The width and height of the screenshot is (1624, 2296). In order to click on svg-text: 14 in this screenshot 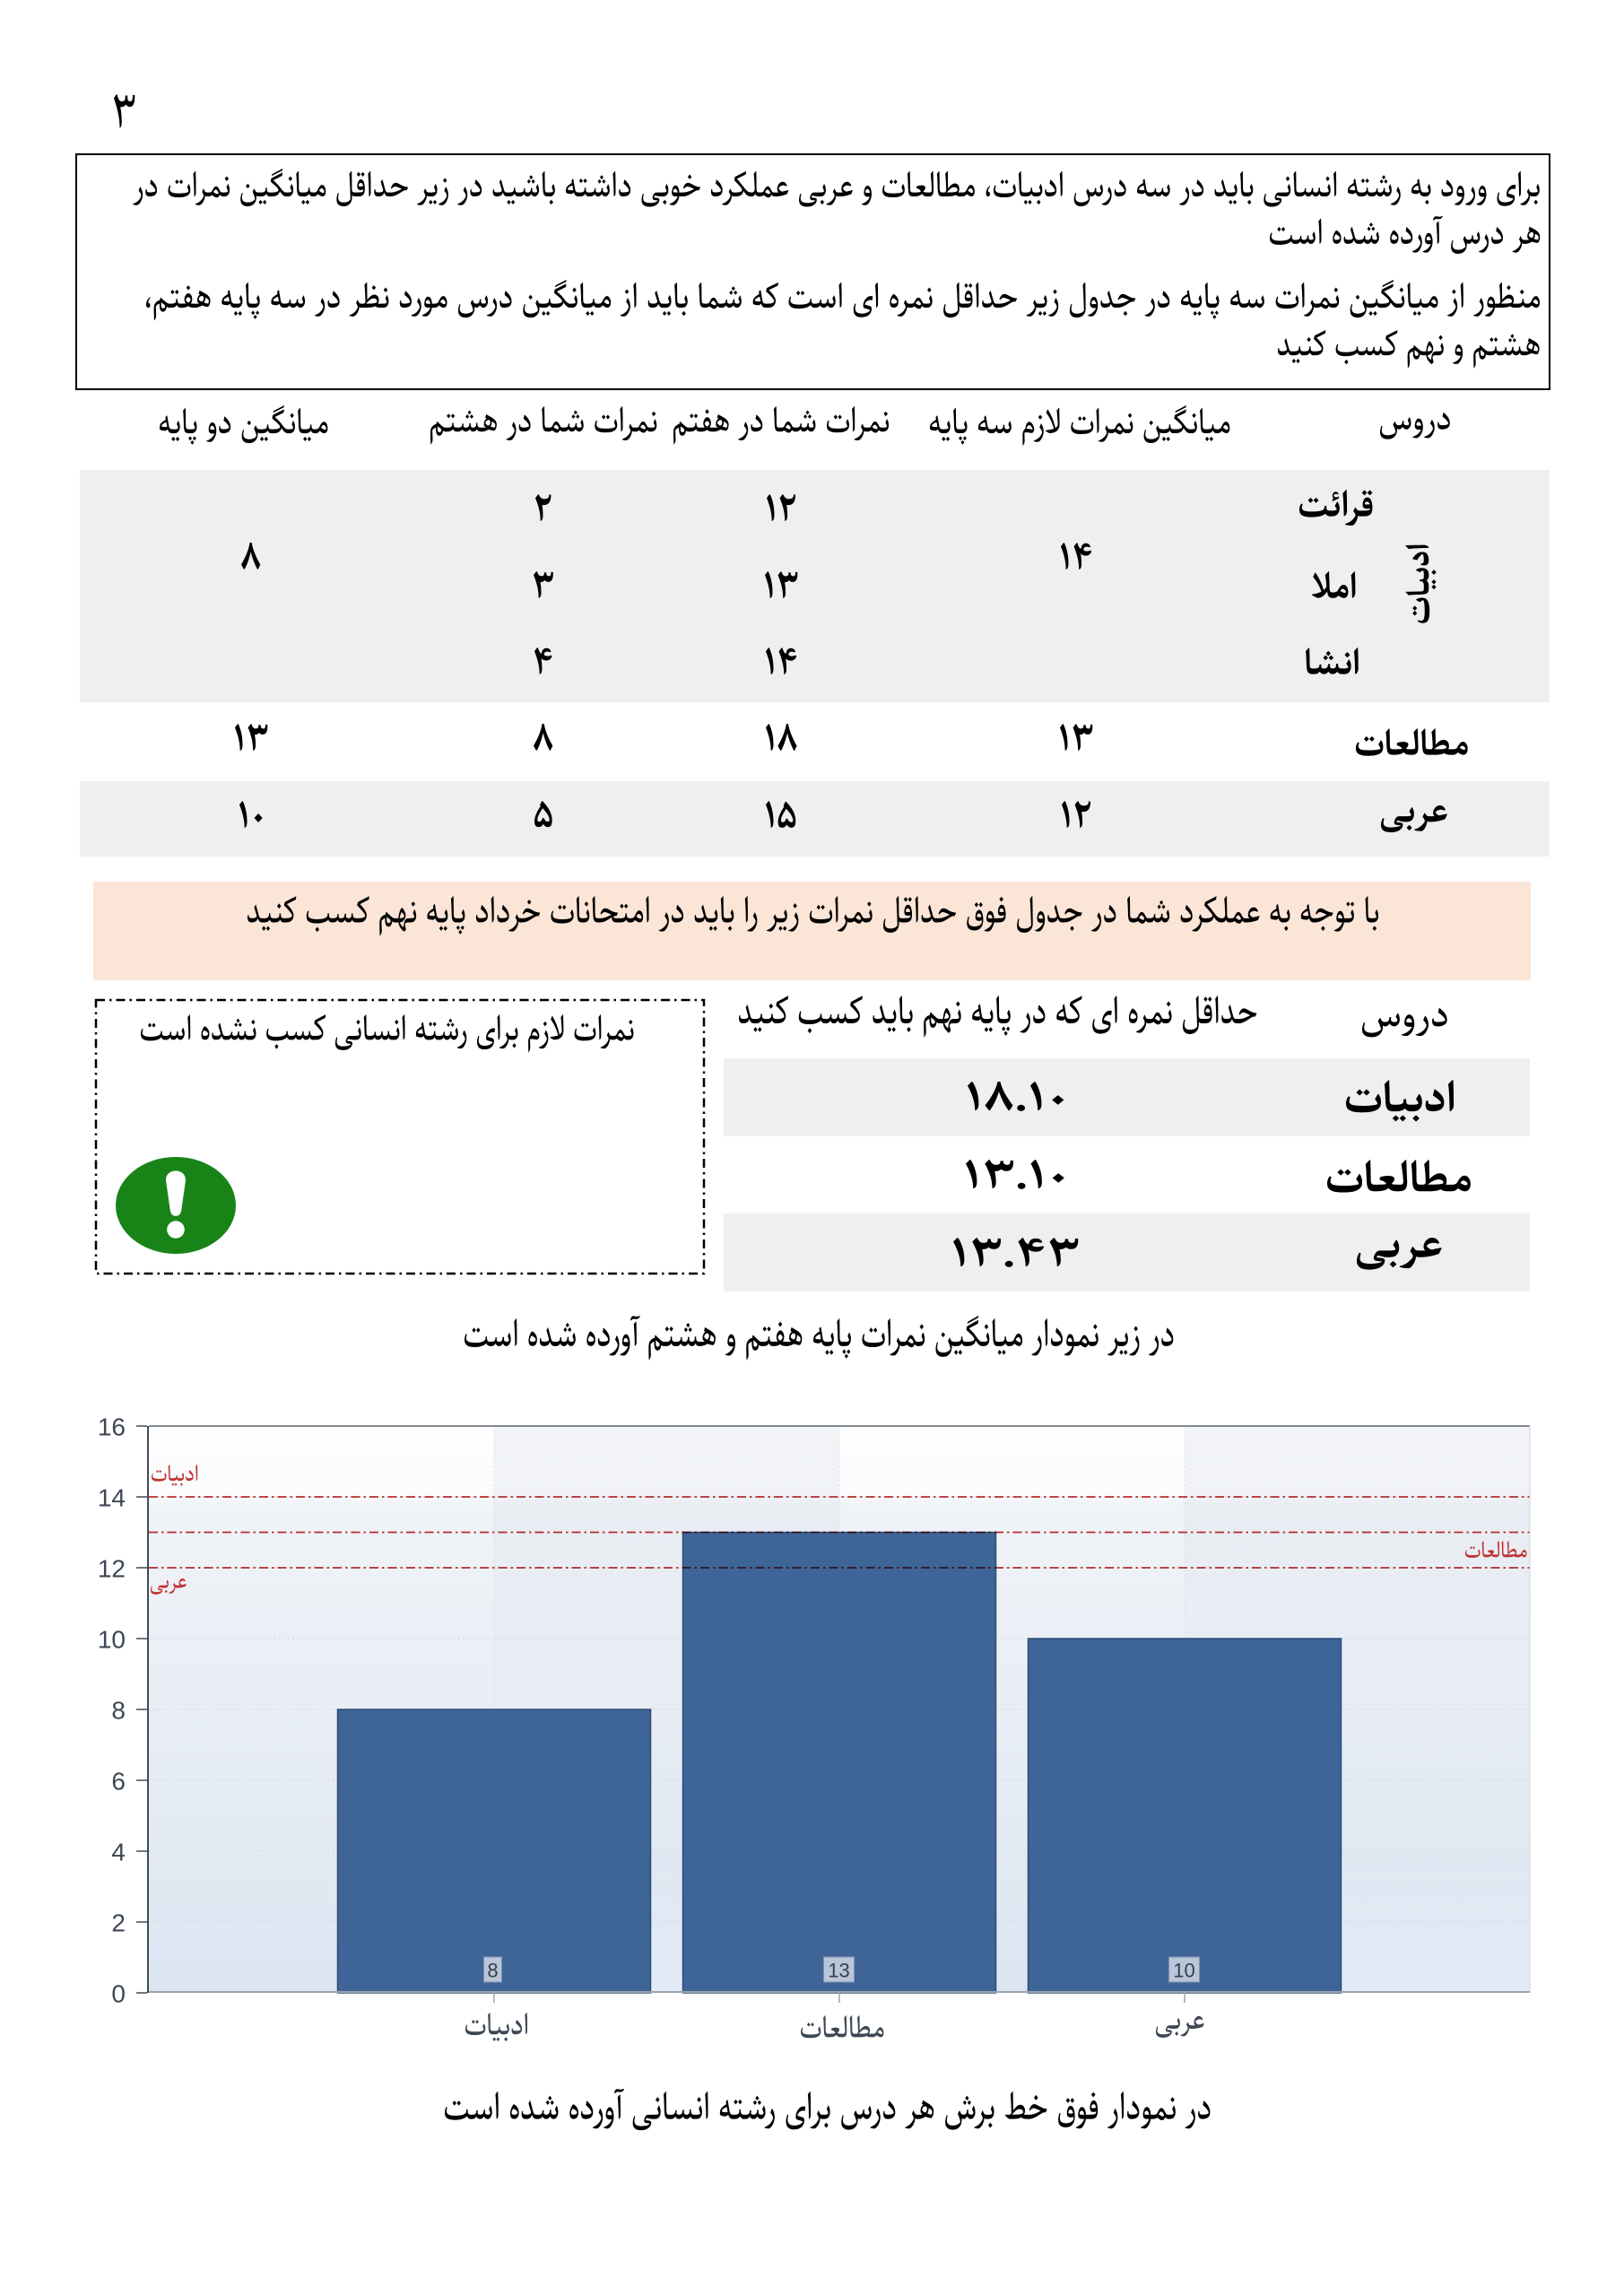, I will do `click(112, 1498)`.